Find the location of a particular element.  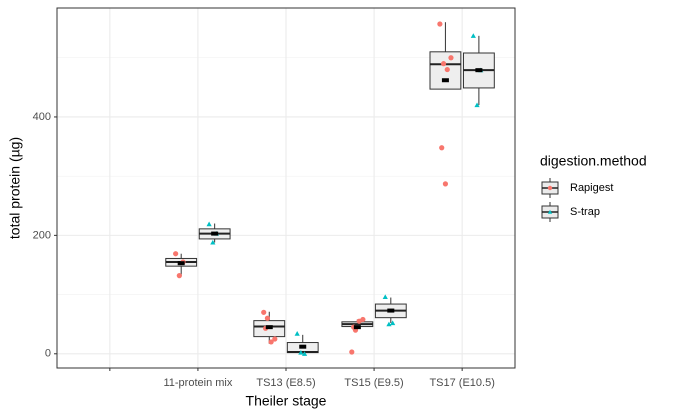

y-tick-label: 400 is located at coordinates (42, 117).